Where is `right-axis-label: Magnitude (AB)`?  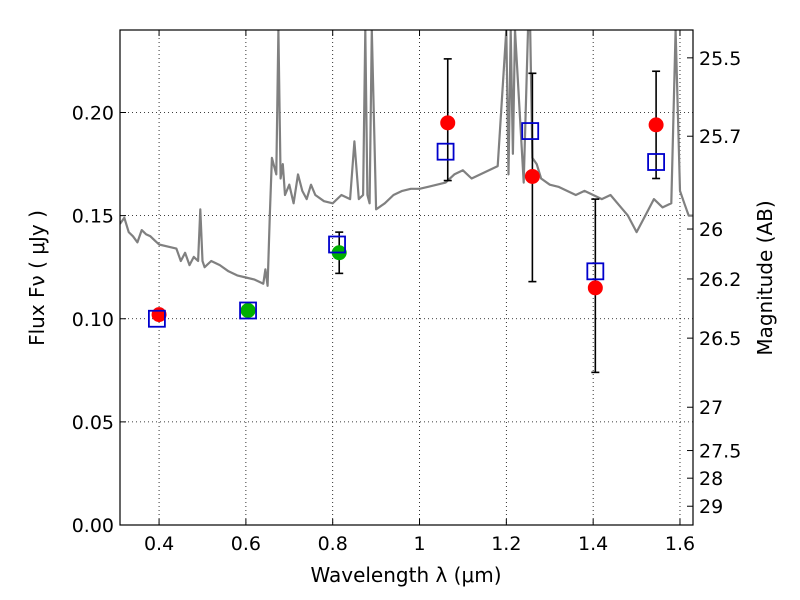
right-axis-label: Magnitude (AB) is located at coordinates (765, 277).